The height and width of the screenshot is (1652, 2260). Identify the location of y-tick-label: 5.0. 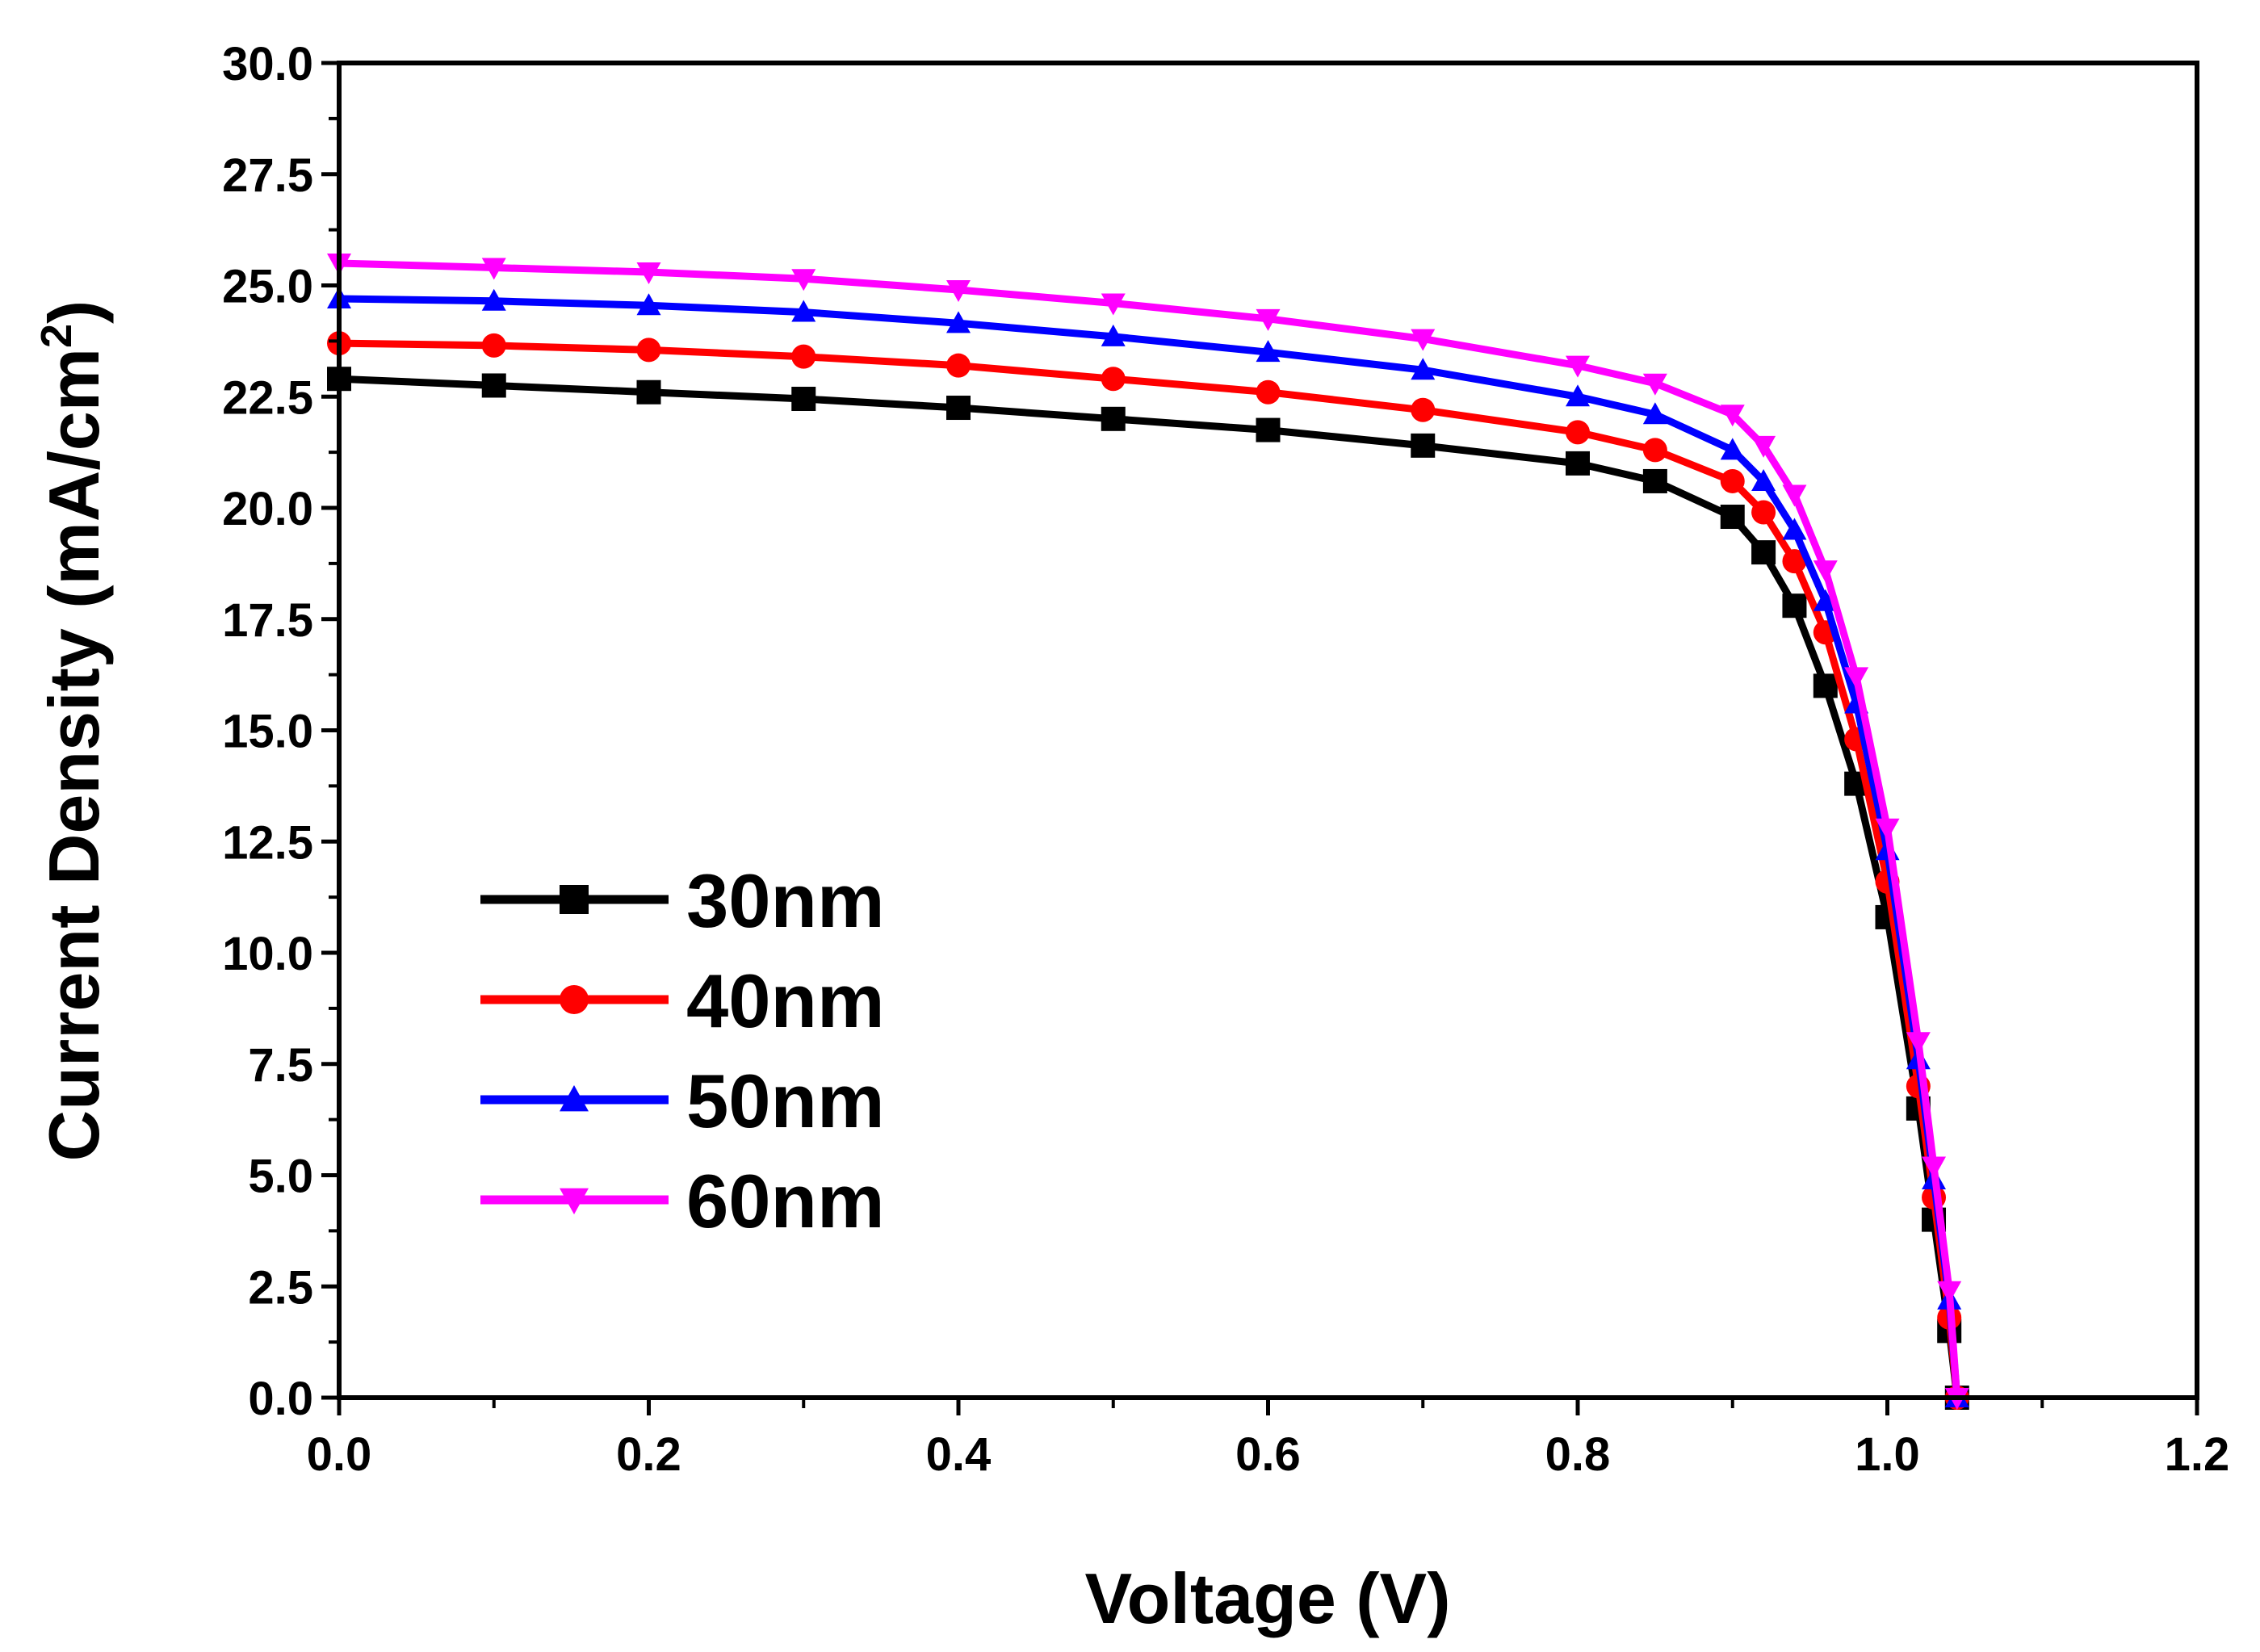
(280, 1177).